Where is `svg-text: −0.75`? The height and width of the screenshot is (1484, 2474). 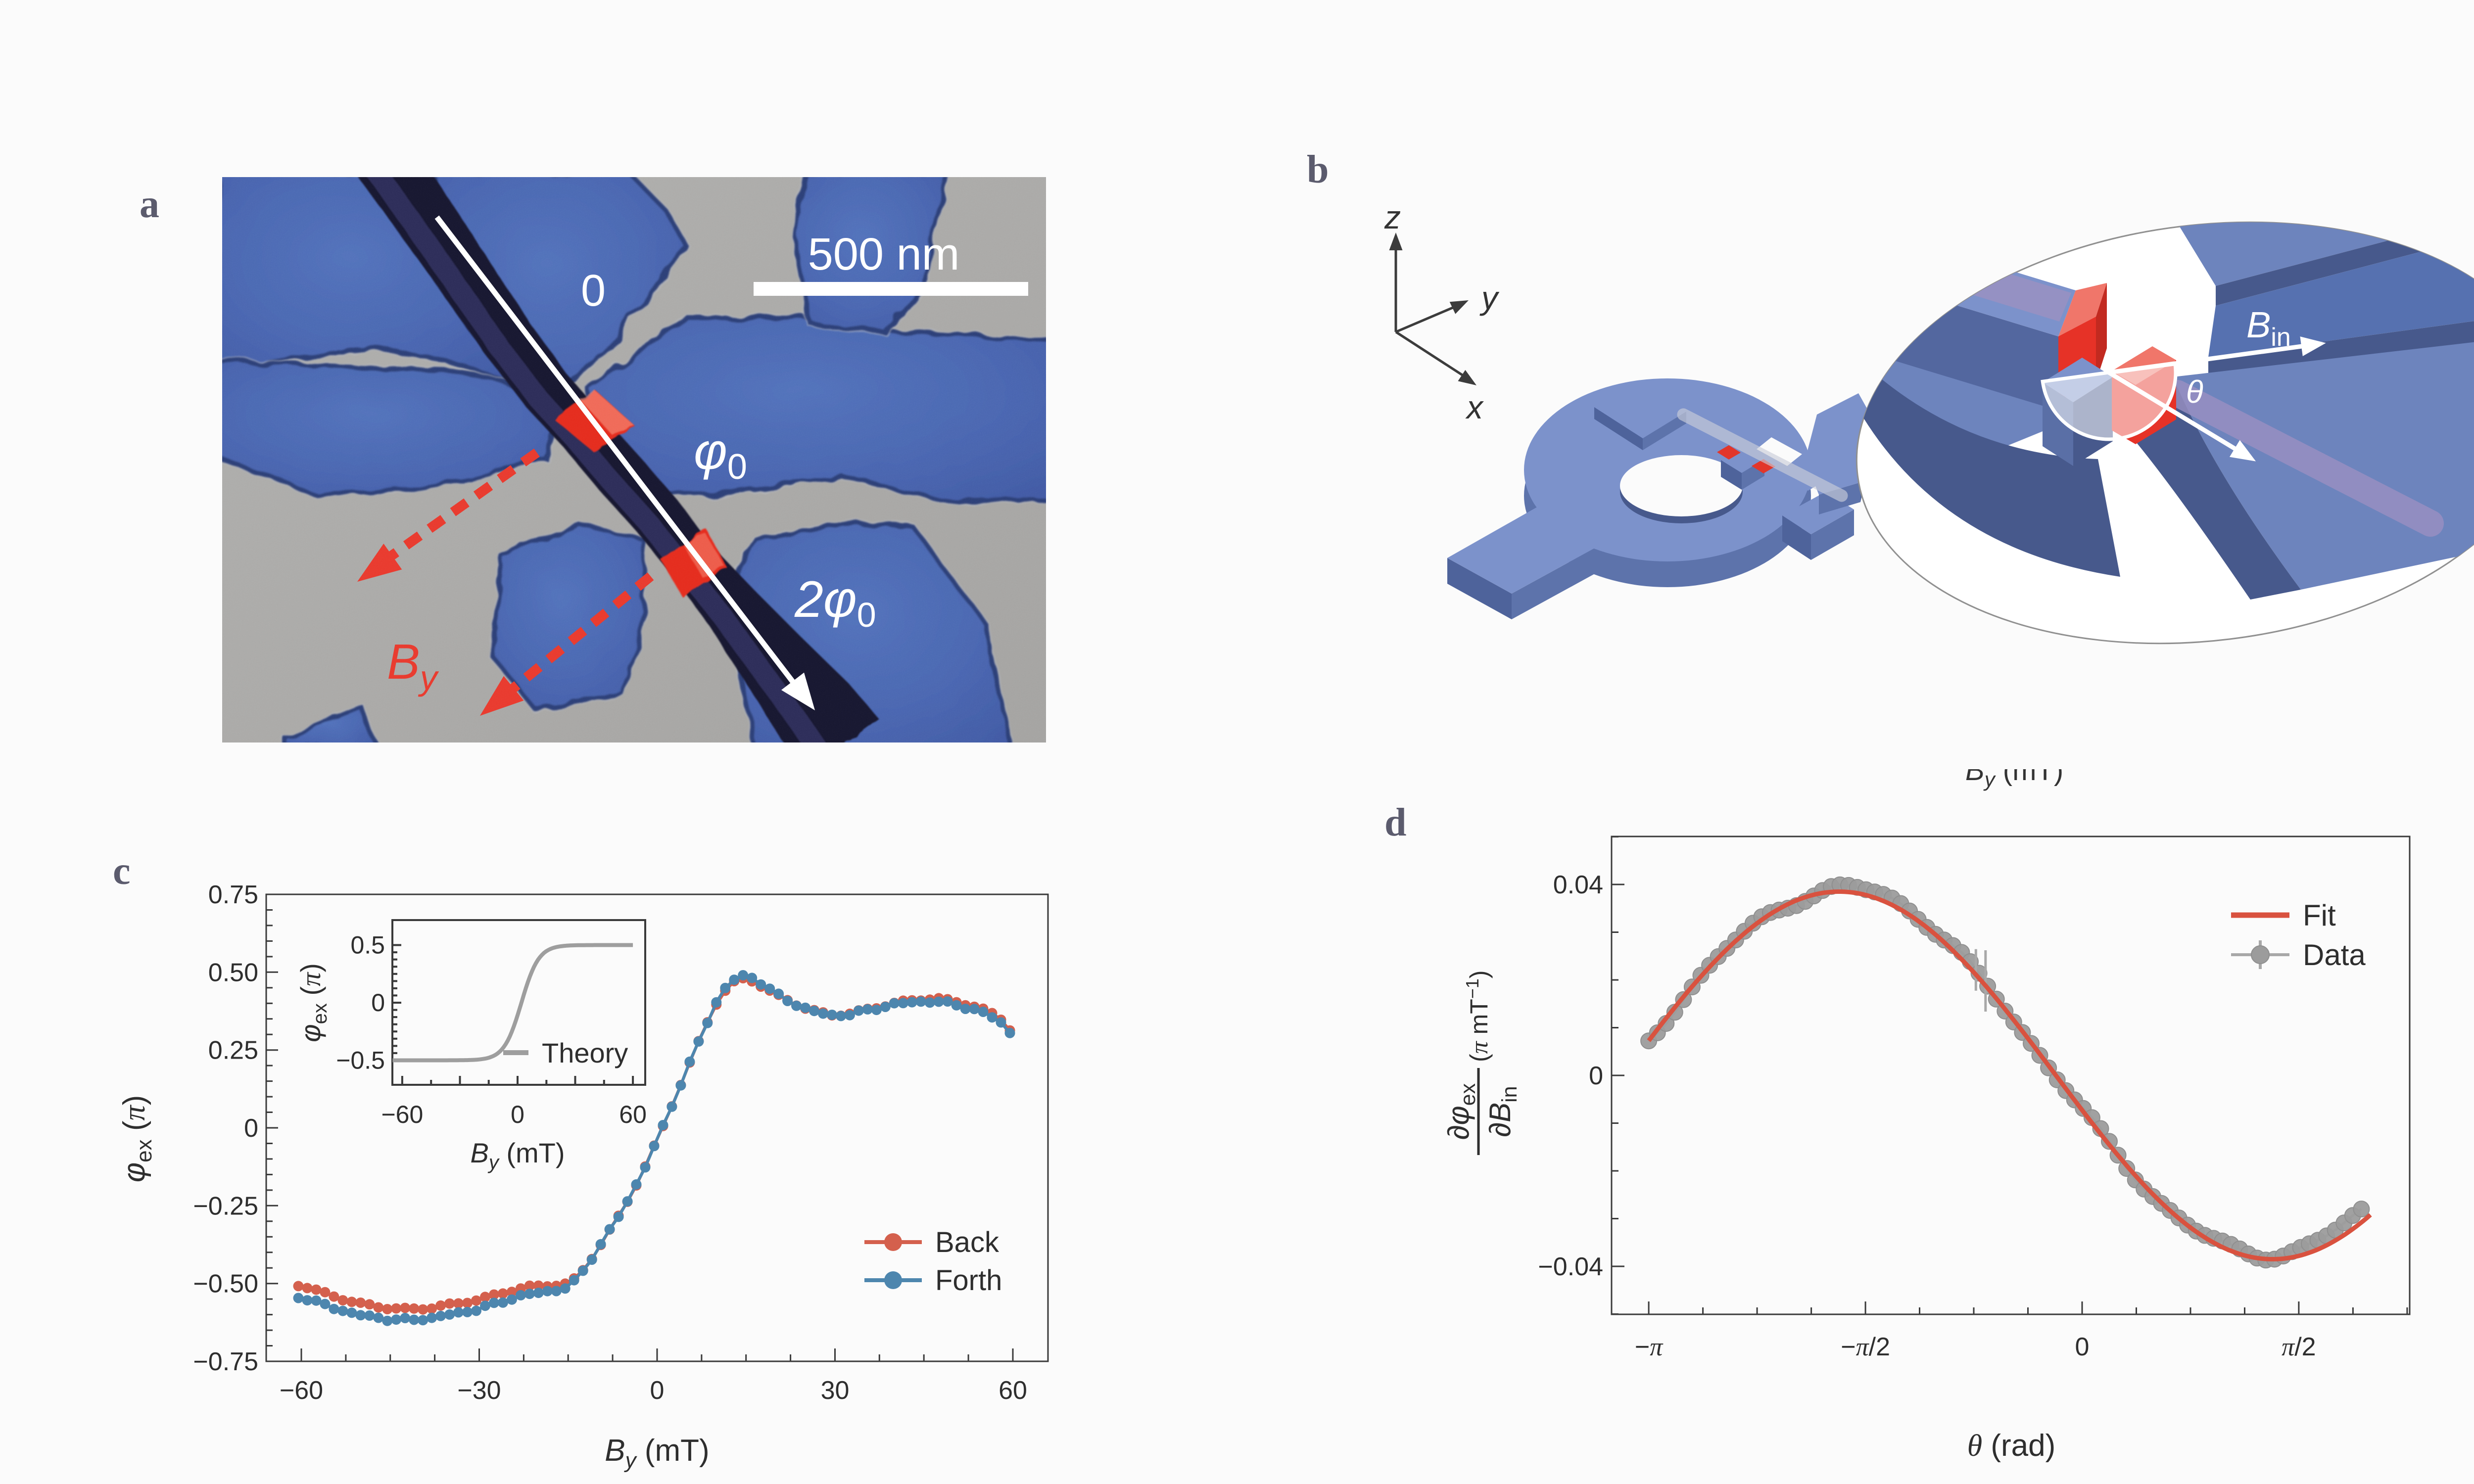
svg-text: −0.75 is located at coordinates (226, 1361).